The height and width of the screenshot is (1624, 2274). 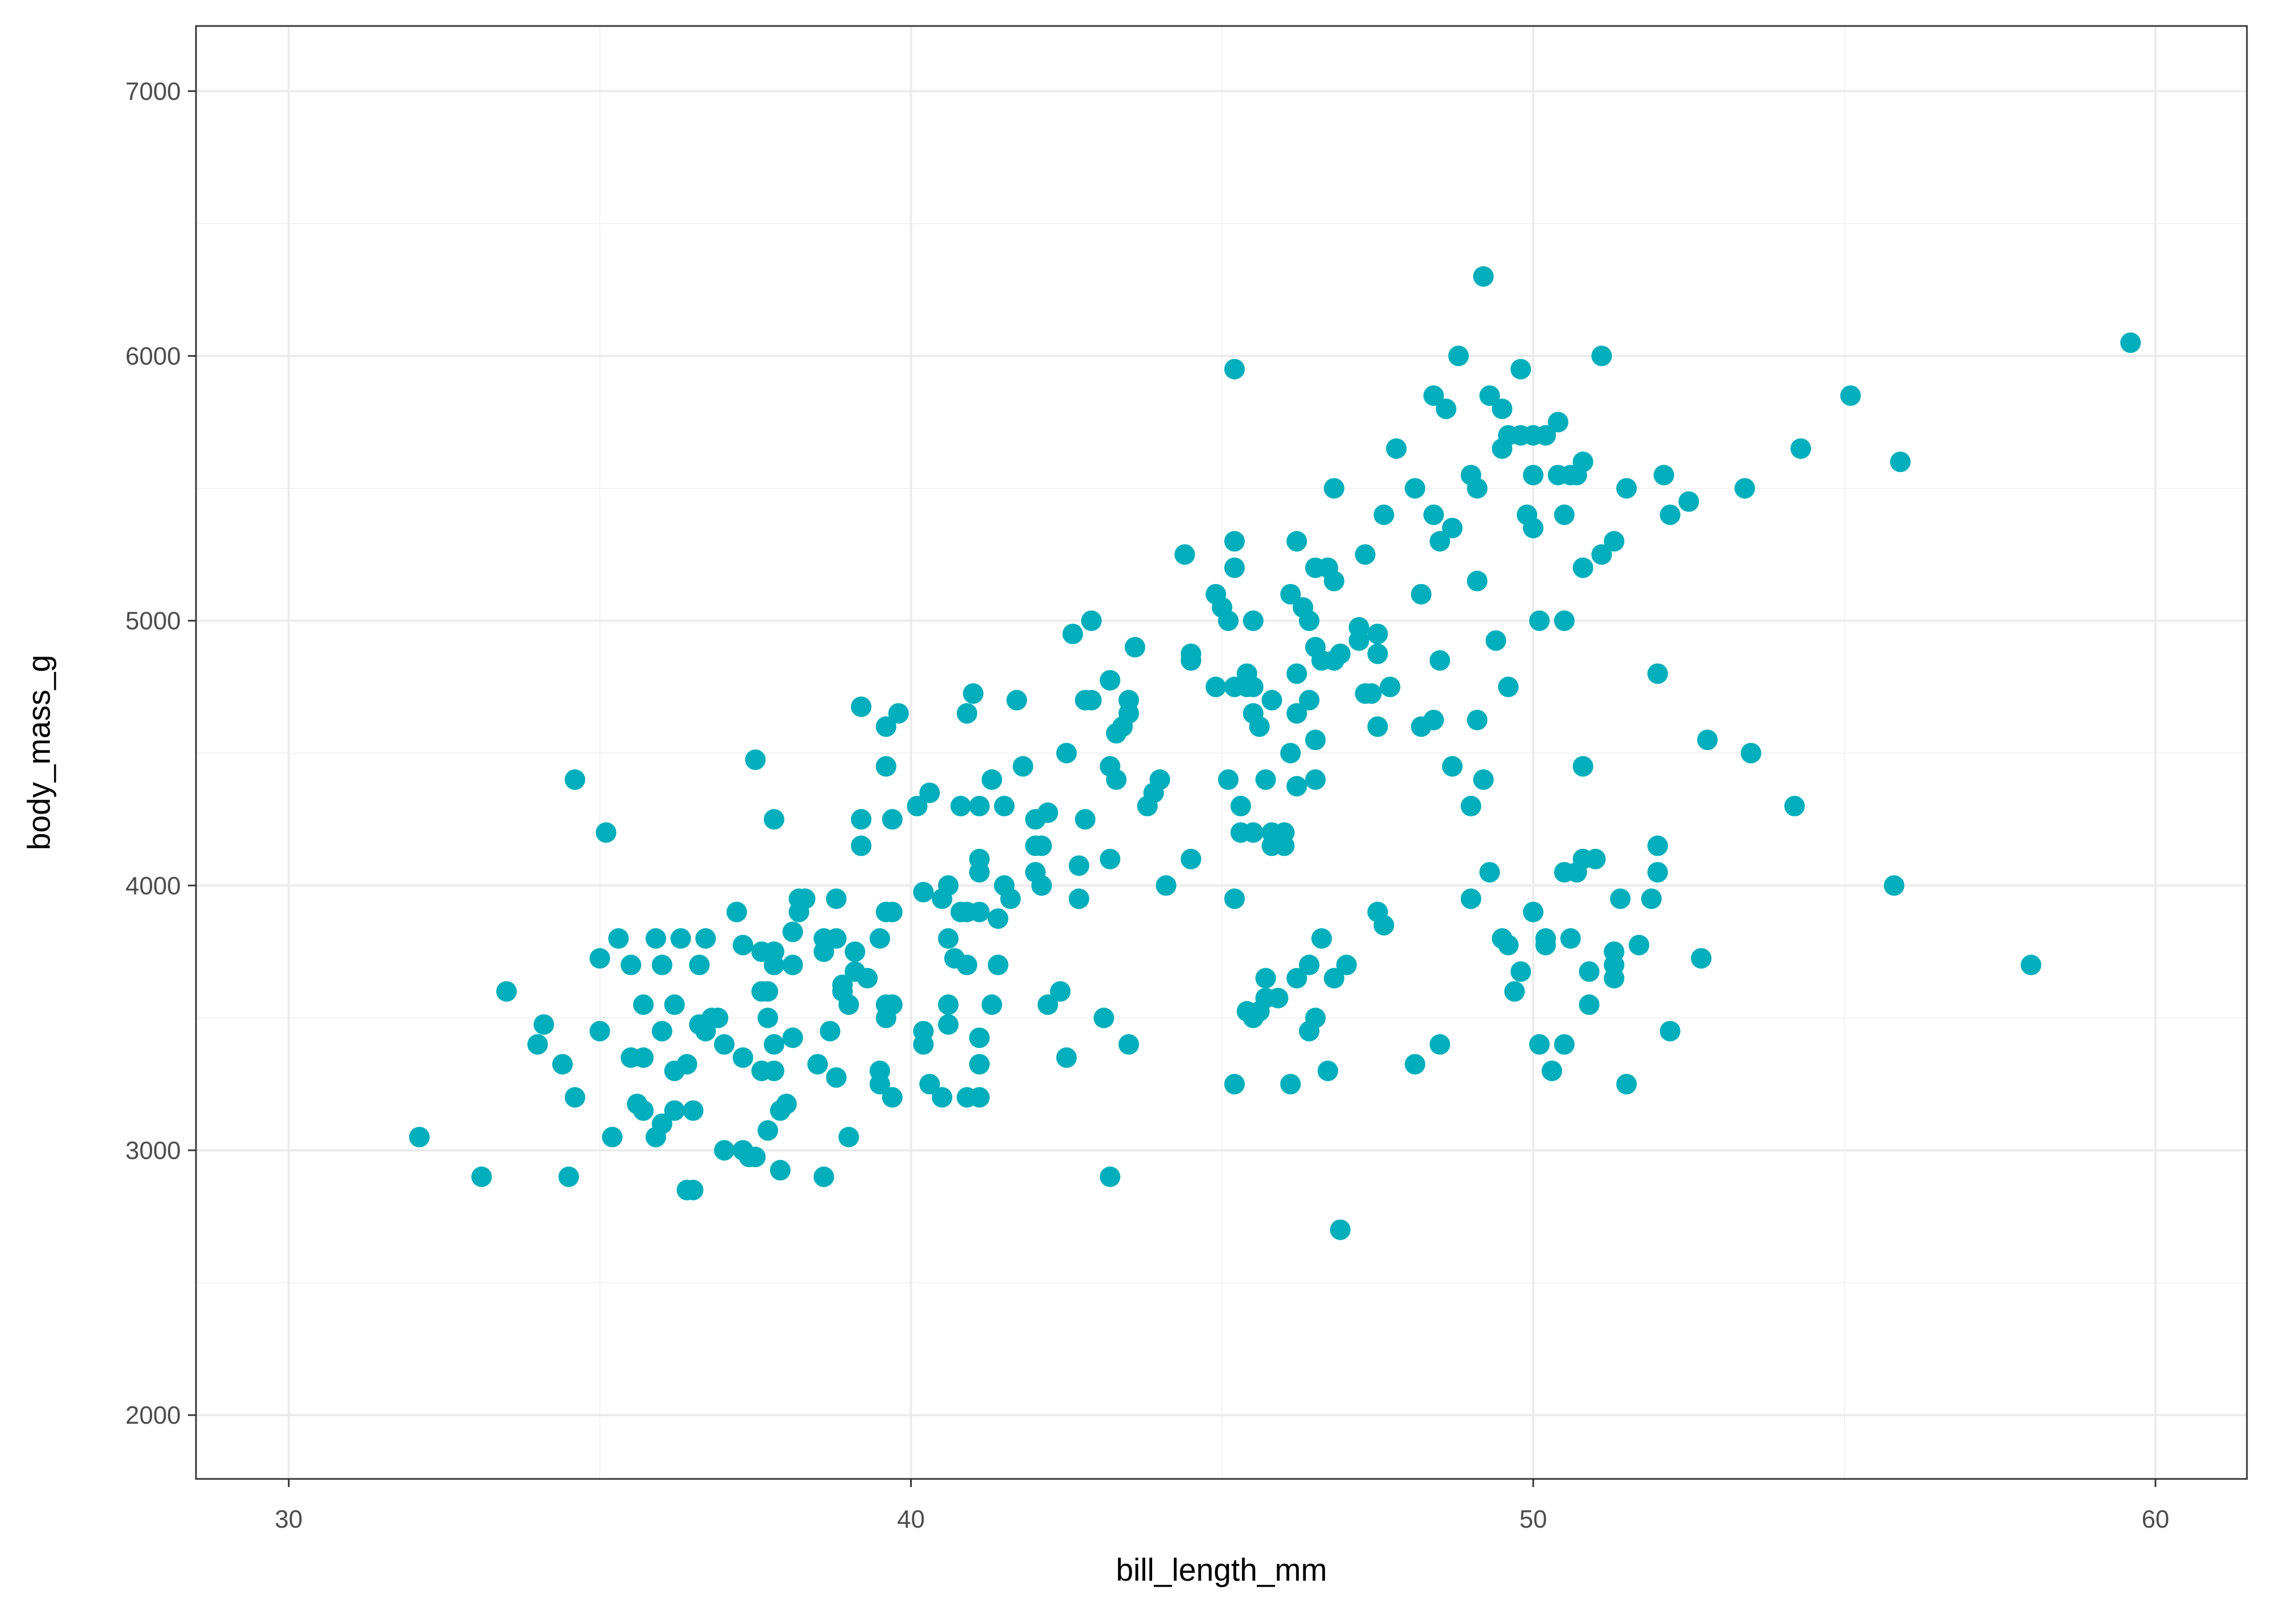 What do you see at coordinates (289, 1519) in the screenshot?
I see `x-tick-label: 30` at bounding box center [289, 1519].